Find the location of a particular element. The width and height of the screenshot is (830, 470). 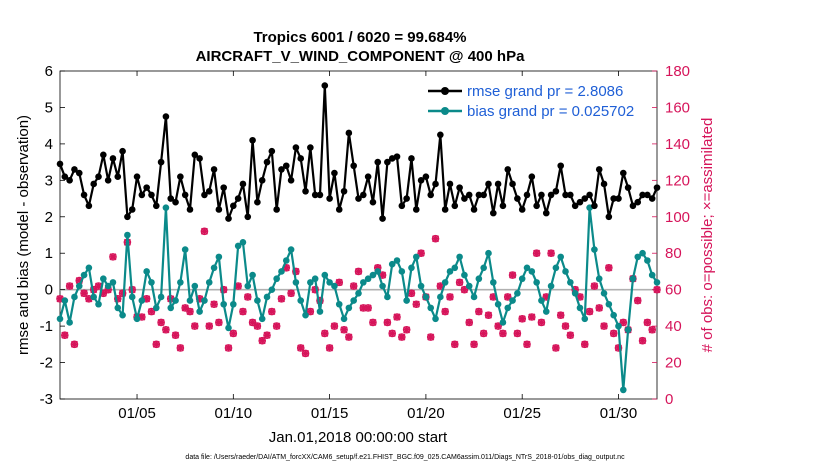

legend-box is located at coordinates (538, 101).